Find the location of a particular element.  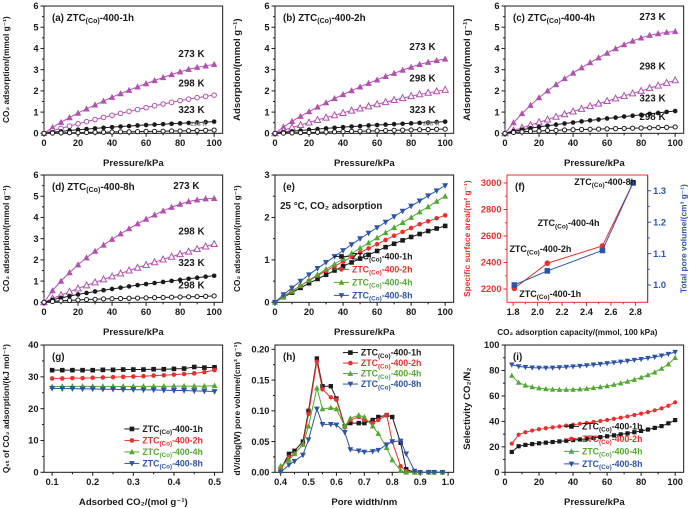

svg-text: 1.1 is located at coordinates (660, 254).